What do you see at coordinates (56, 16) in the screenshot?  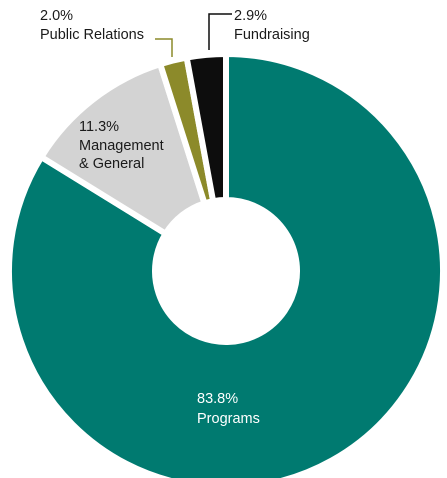 I see `label-public-relations-value: 2.0%` at bounding box center [56, 16].